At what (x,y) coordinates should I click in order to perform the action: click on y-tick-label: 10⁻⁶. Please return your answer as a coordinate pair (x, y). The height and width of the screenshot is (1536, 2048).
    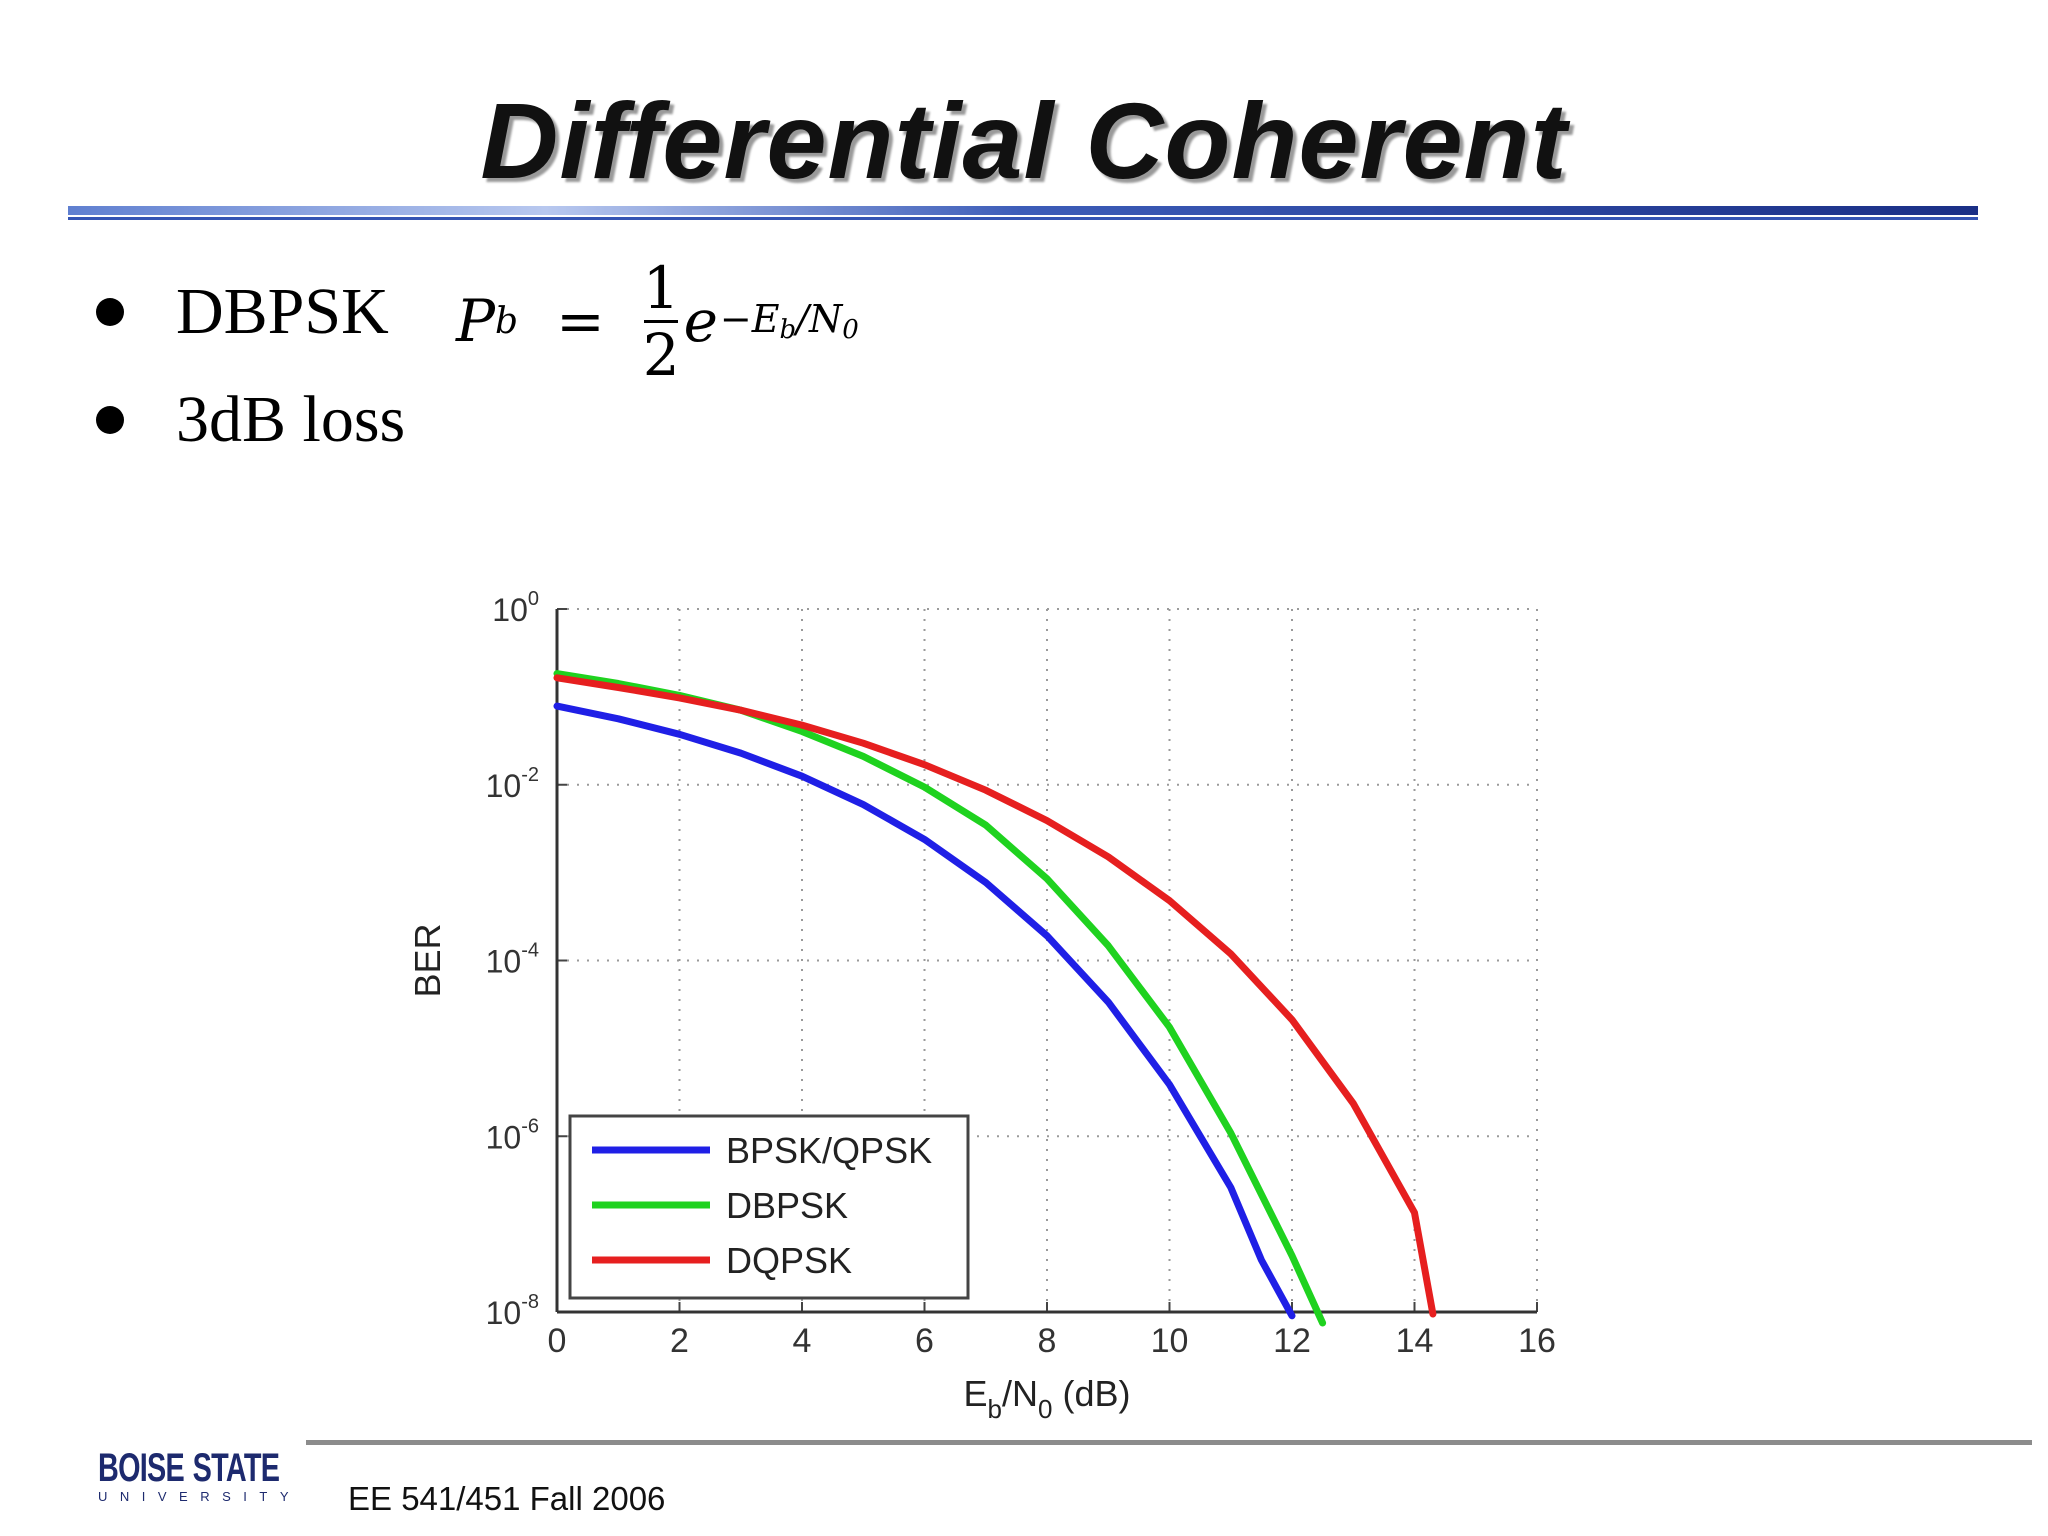
    Looking at the image, I should click on (512, 1135).